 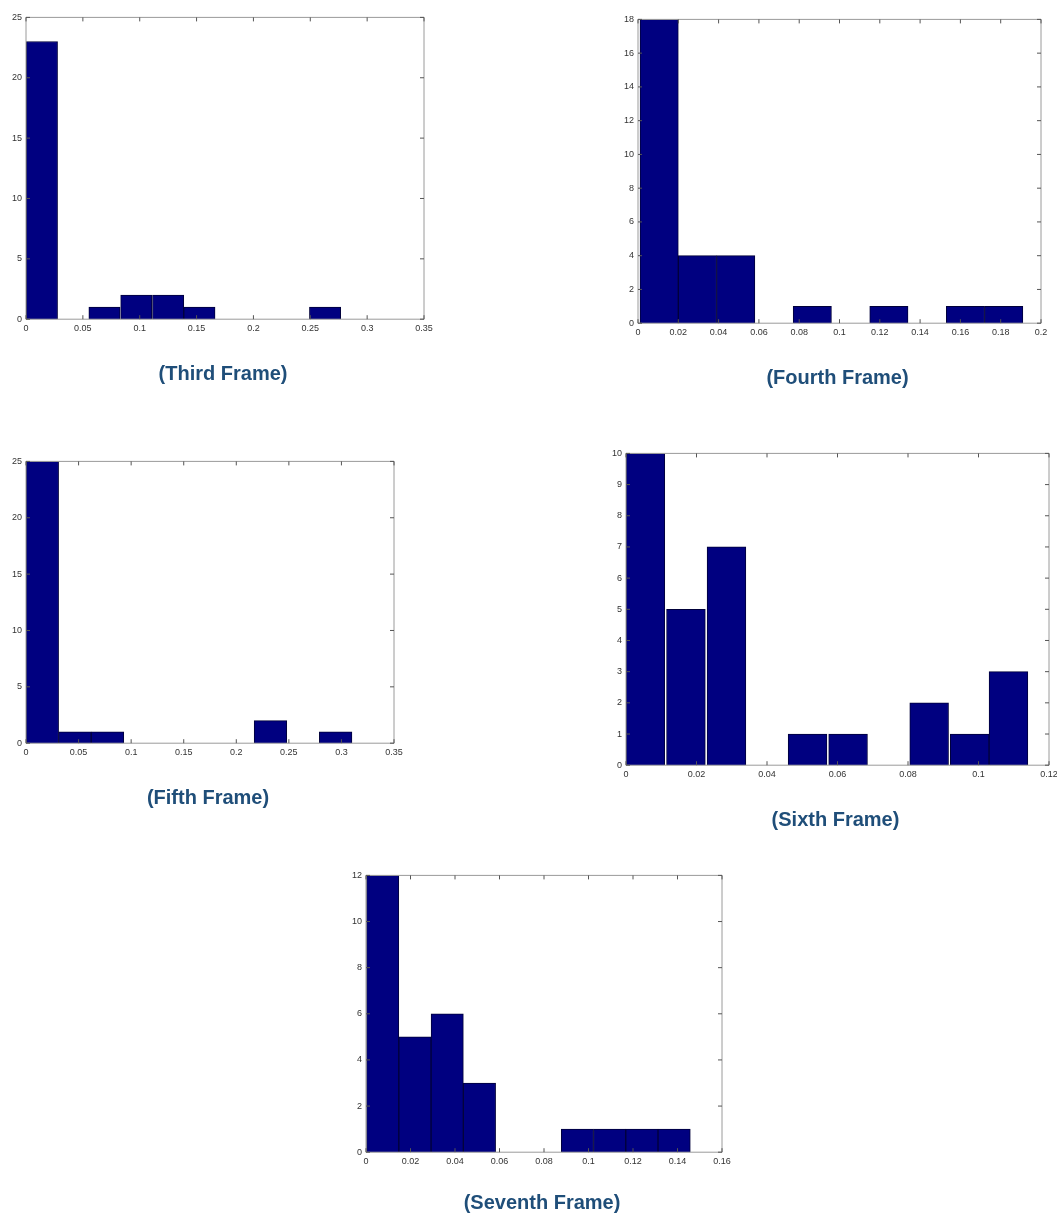 What do you see at coordinates (208, 797) in the screenshot?
I see `text: (Fifth Frame)` at bounding box center [208, 797].